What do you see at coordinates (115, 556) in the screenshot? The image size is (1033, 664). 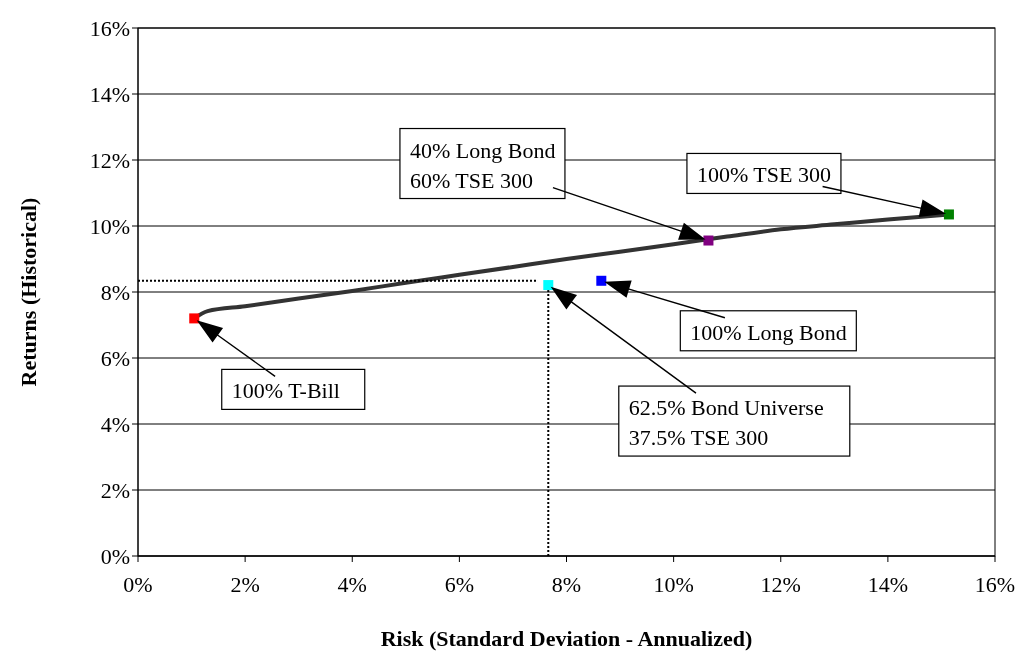 I see `y-tick-label: 0%` at bounding box center [115, 556].